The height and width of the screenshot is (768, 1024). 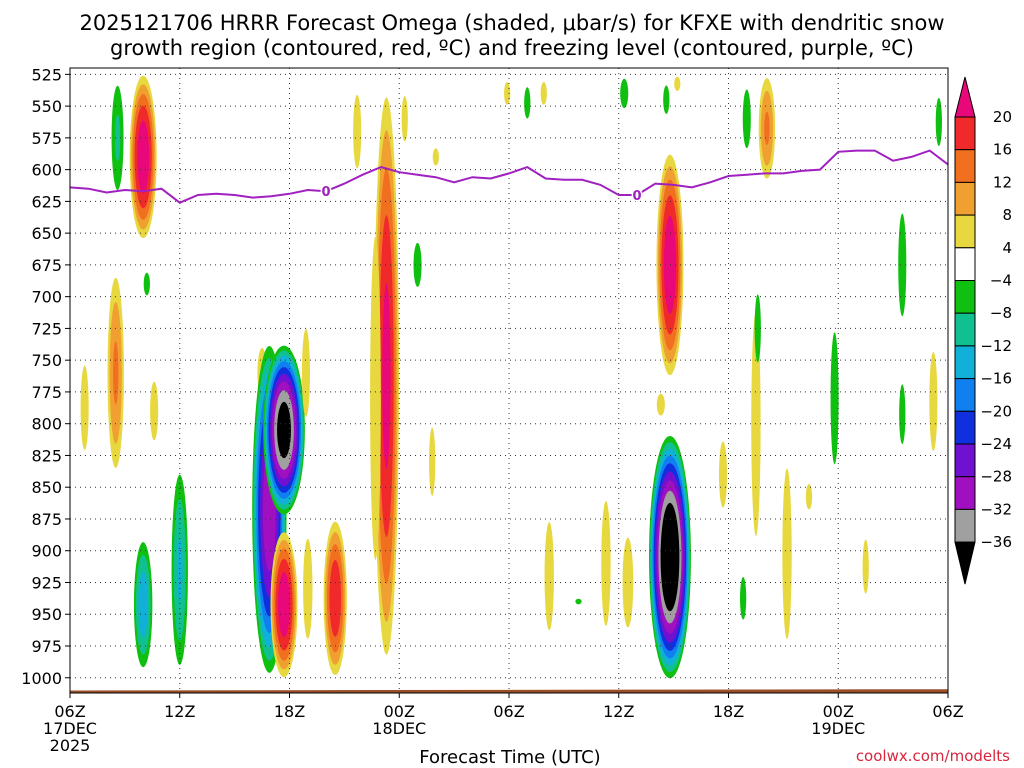 What do you see at coordinates (46, 265) in the screenshot?
I see `y-tick-label: 675` at bounding box center [46, 265].